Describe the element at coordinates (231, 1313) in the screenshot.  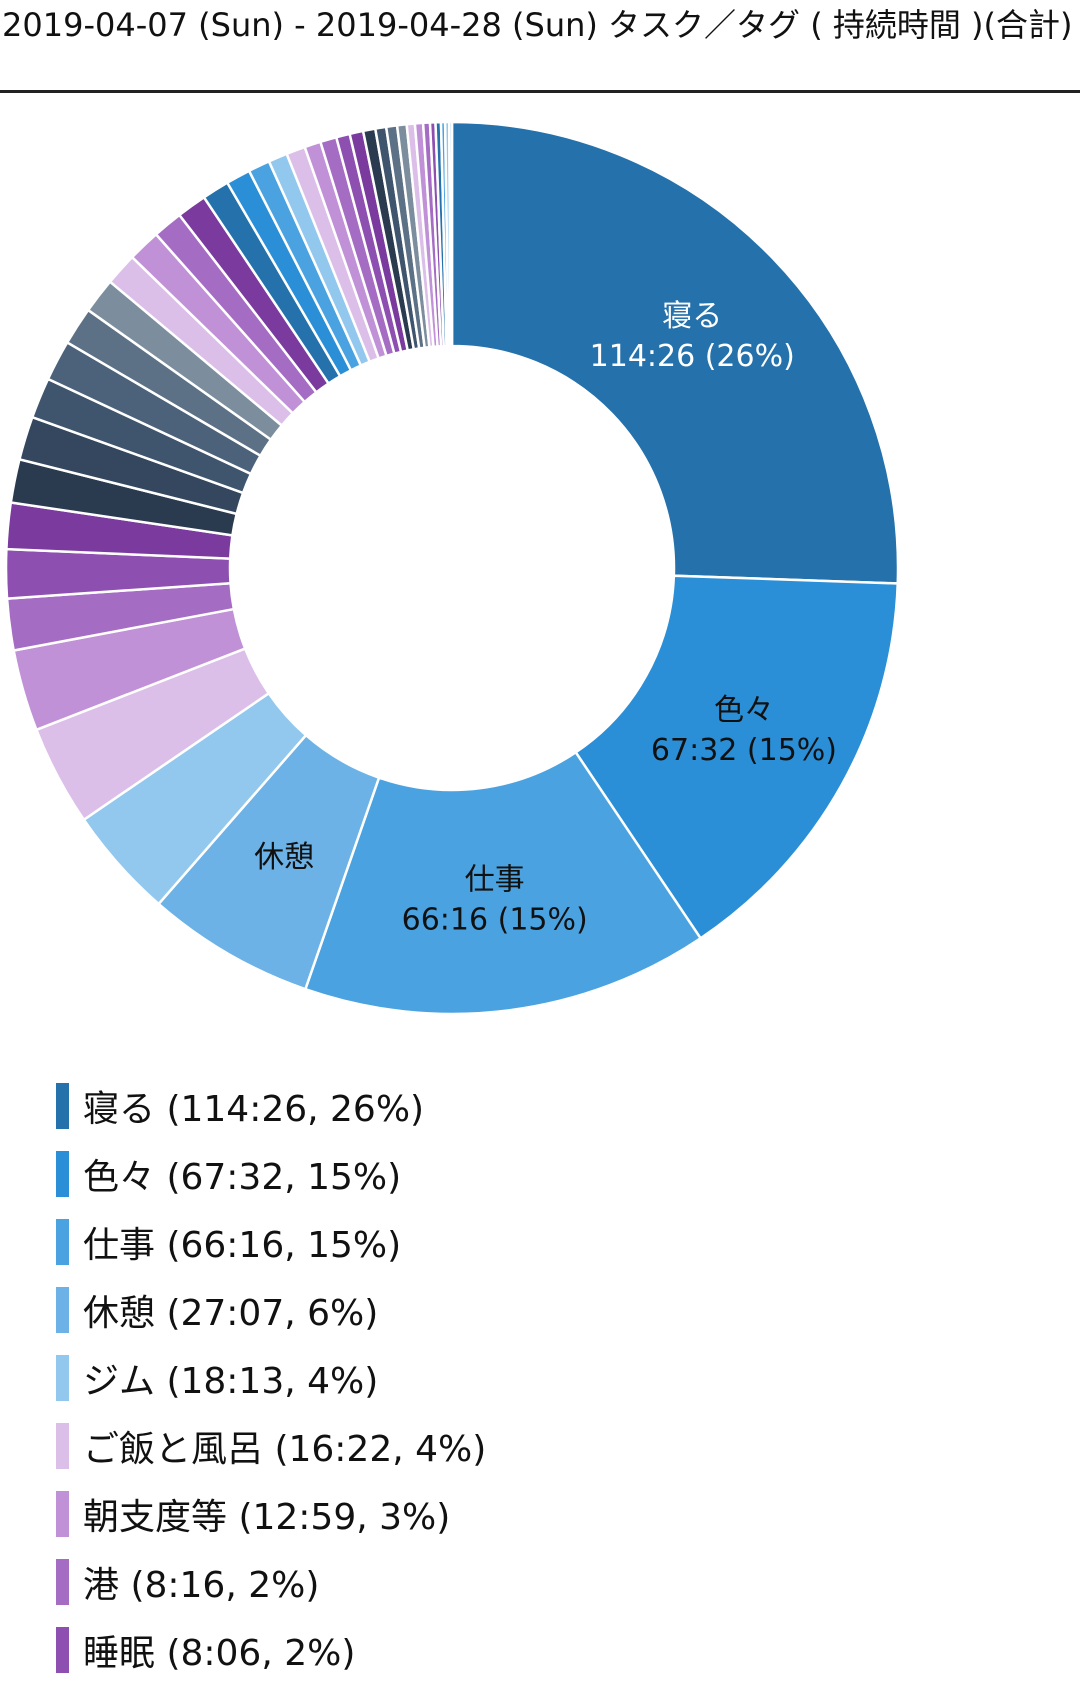
I see `legend-label: 休憩 (27:07, 6%)` at that location.